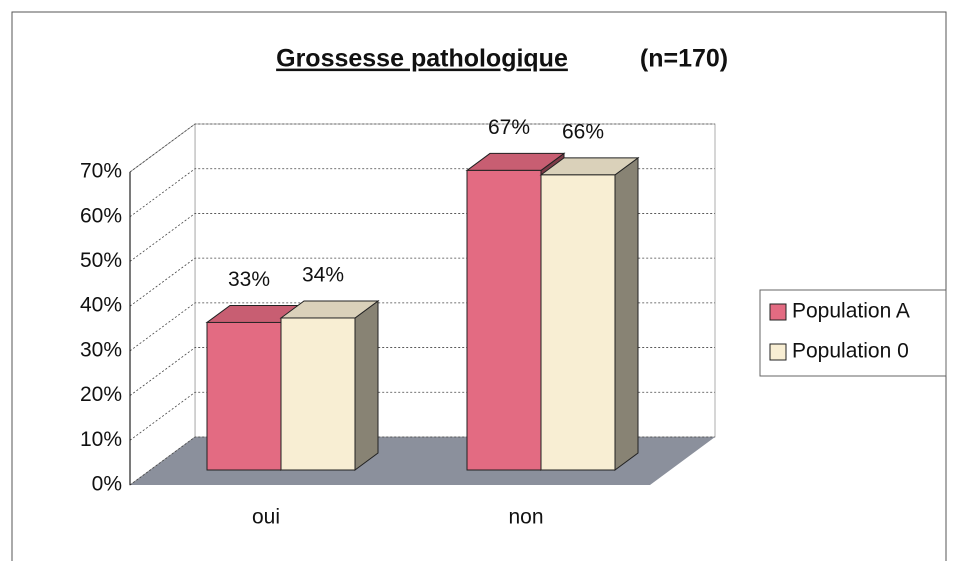 The image size is (955, 561). What do you see at coordinates (509, 127) in the screenshot?
I see `value-label: 67%` at bounding box center [509, 127].